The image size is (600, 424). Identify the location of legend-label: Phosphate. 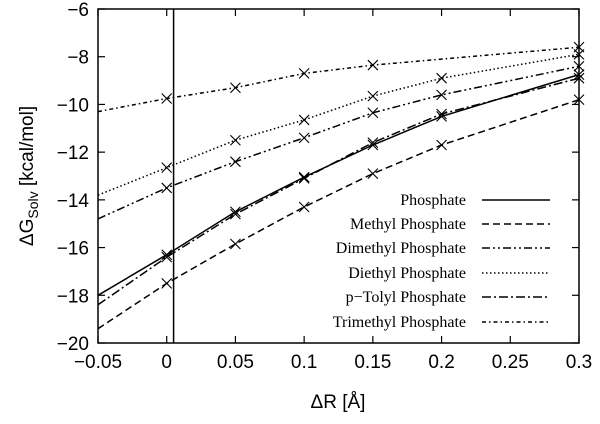
(433, 200).